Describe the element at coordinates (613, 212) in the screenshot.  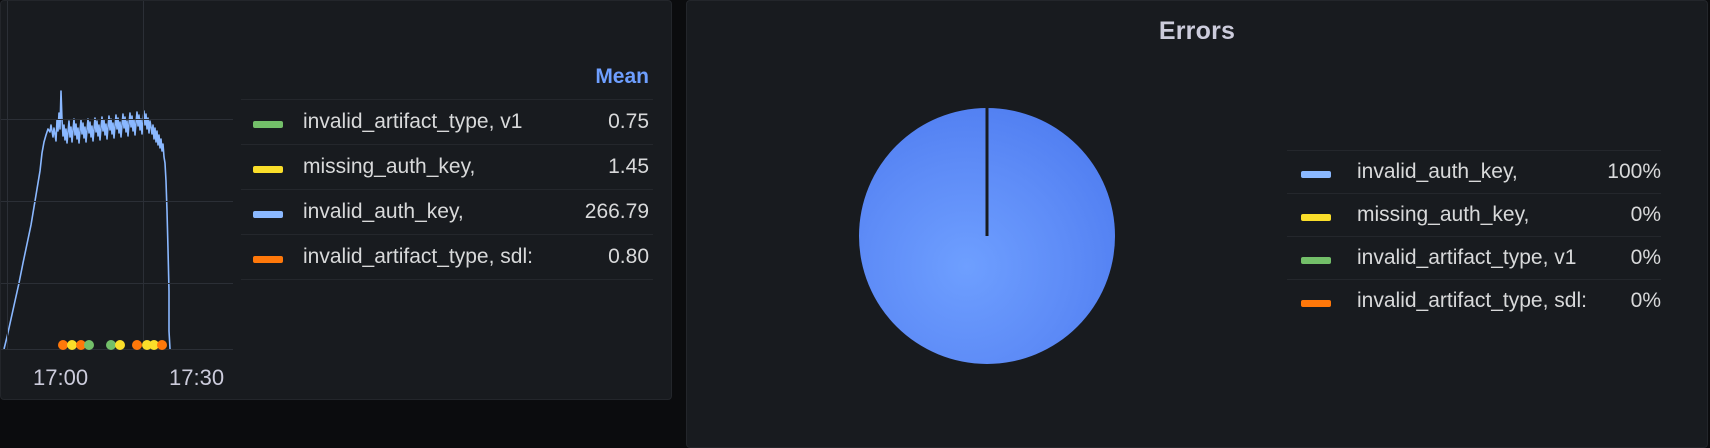
I see `legend-series-value: 266.79` at that location.